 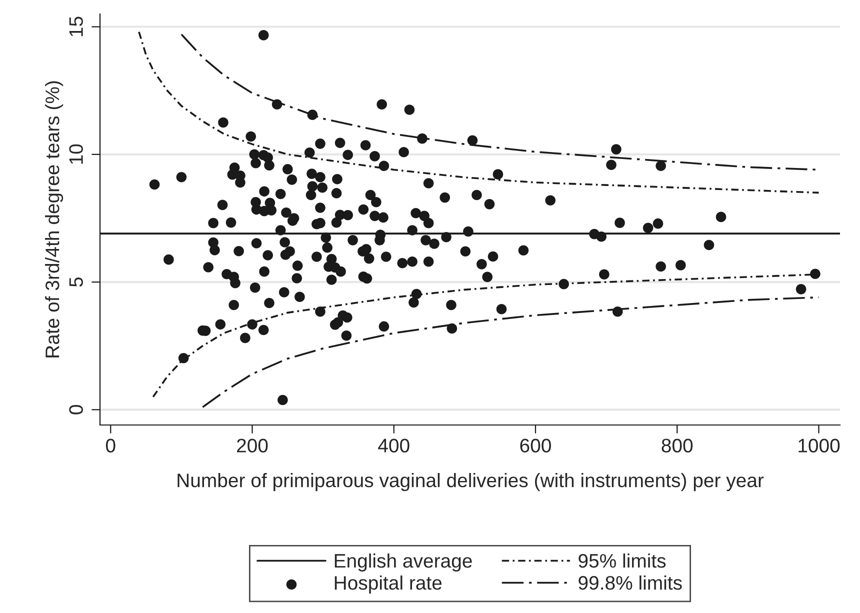 I want to click on legend-label: English average, so click(x=403, y=562).